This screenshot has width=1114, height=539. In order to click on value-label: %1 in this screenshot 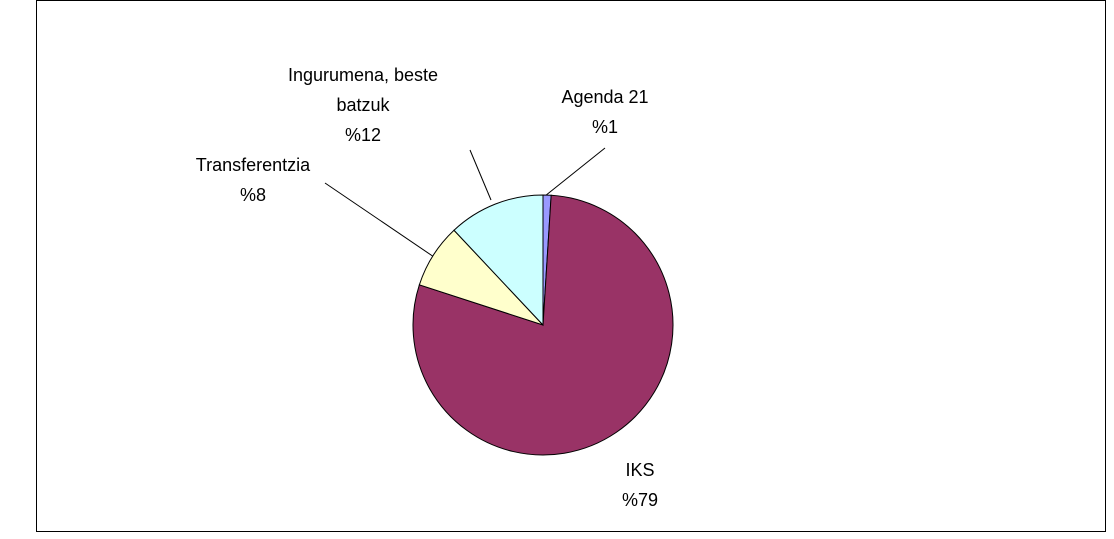, I will do `click(604, 127)`.